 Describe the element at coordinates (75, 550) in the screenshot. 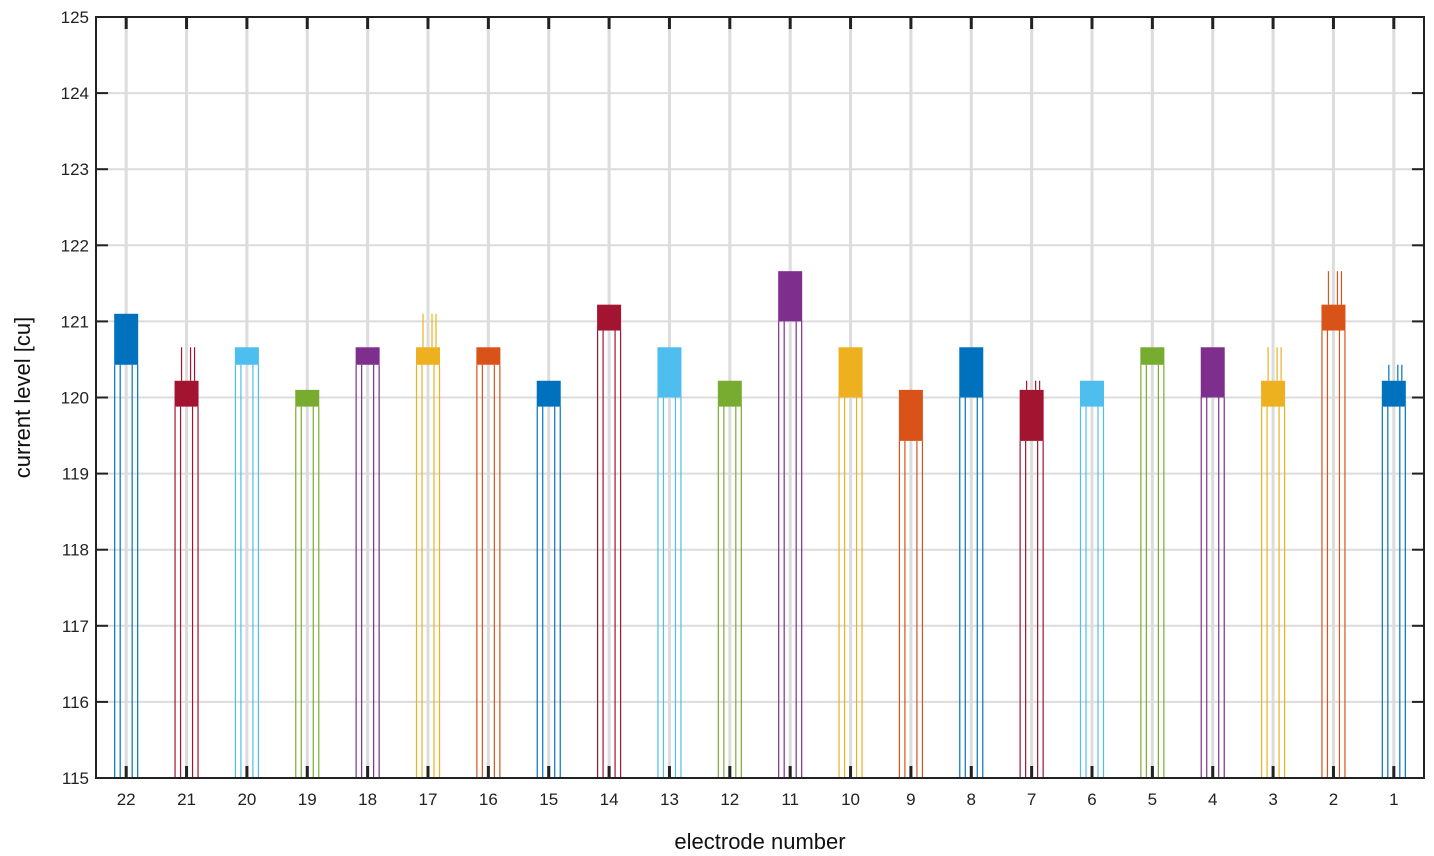

I see `y-tick-label: 118` at that location.